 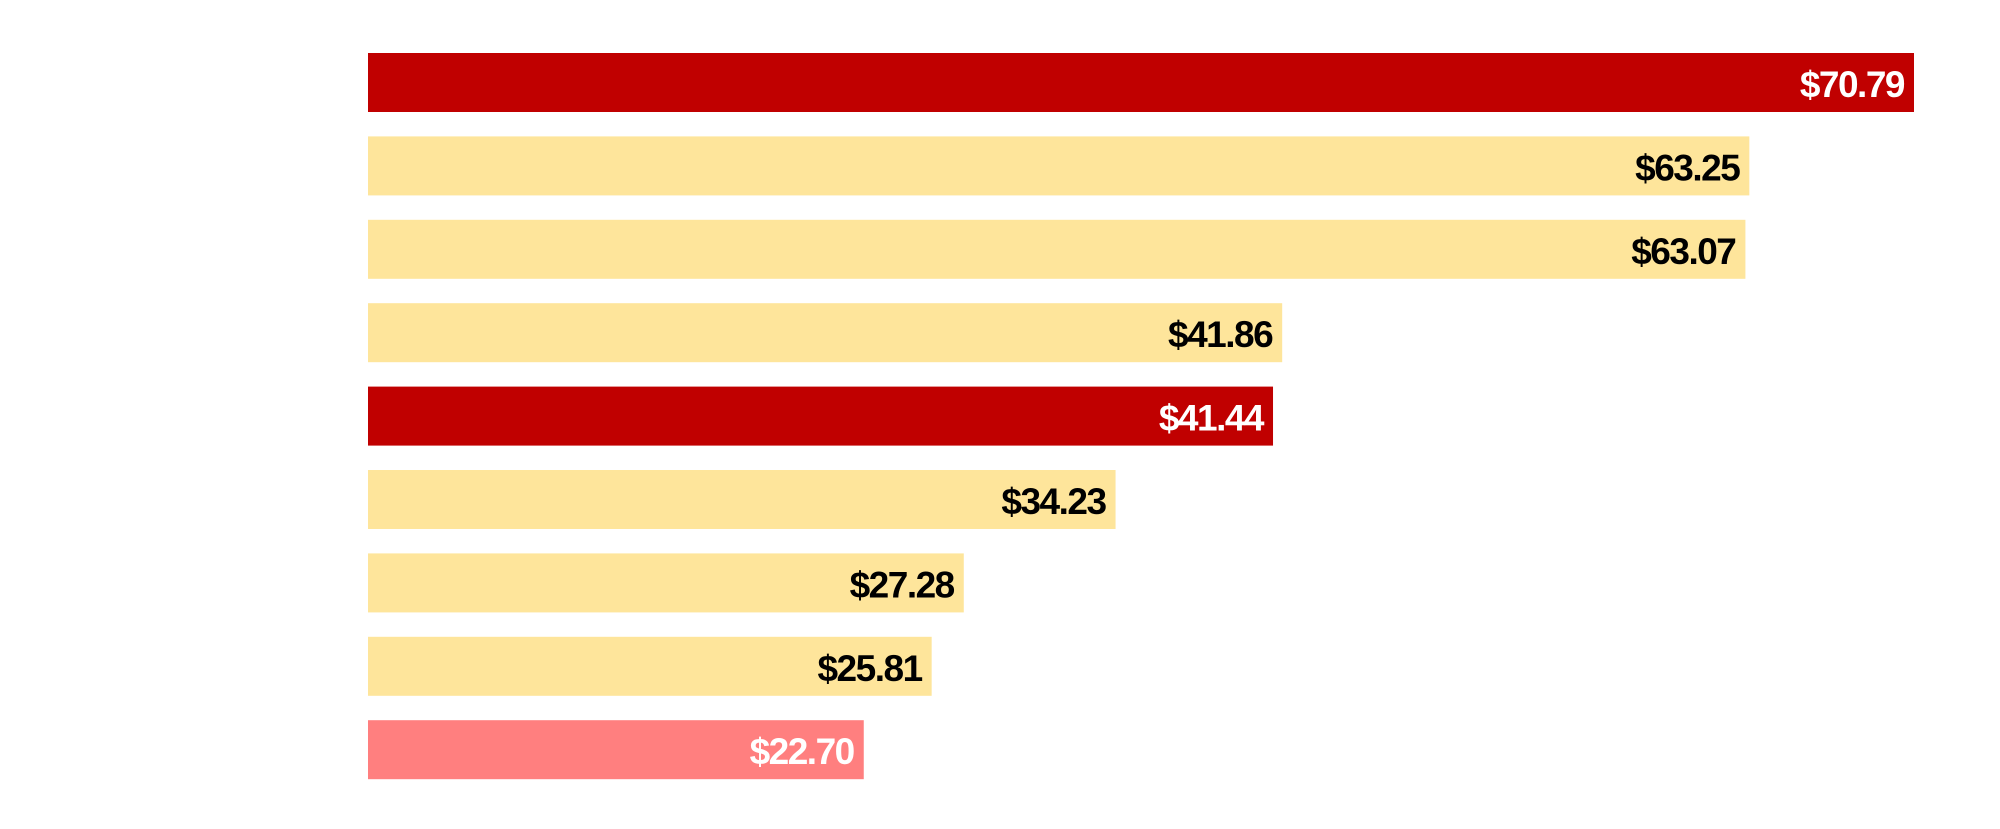 I want to click on value-label: $41.86, so click(x=1220, y=334).